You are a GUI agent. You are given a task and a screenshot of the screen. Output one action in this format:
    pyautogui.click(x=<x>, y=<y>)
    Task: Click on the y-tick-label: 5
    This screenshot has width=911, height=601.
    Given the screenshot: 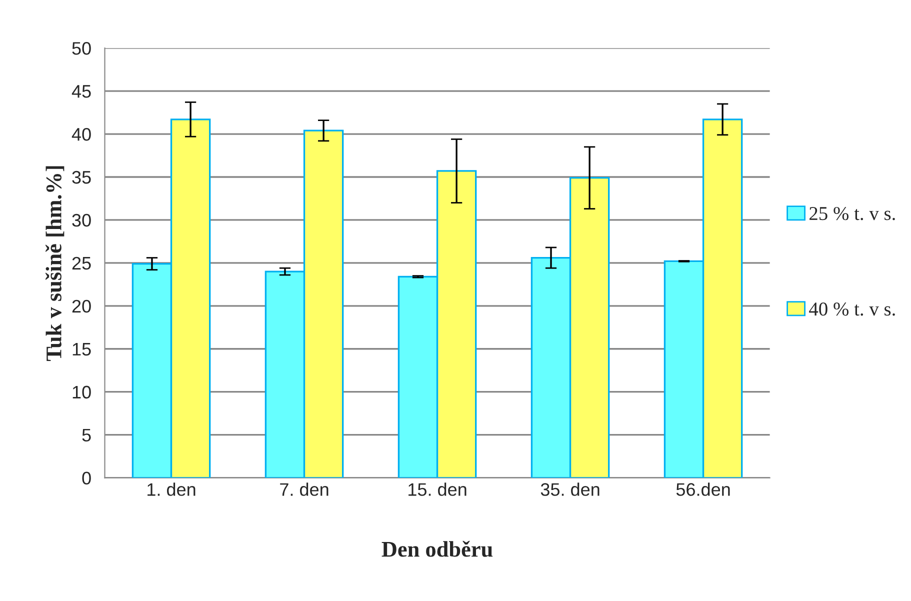 What is the action you would take?
    pyautogui.click(x=86, y=435)
    